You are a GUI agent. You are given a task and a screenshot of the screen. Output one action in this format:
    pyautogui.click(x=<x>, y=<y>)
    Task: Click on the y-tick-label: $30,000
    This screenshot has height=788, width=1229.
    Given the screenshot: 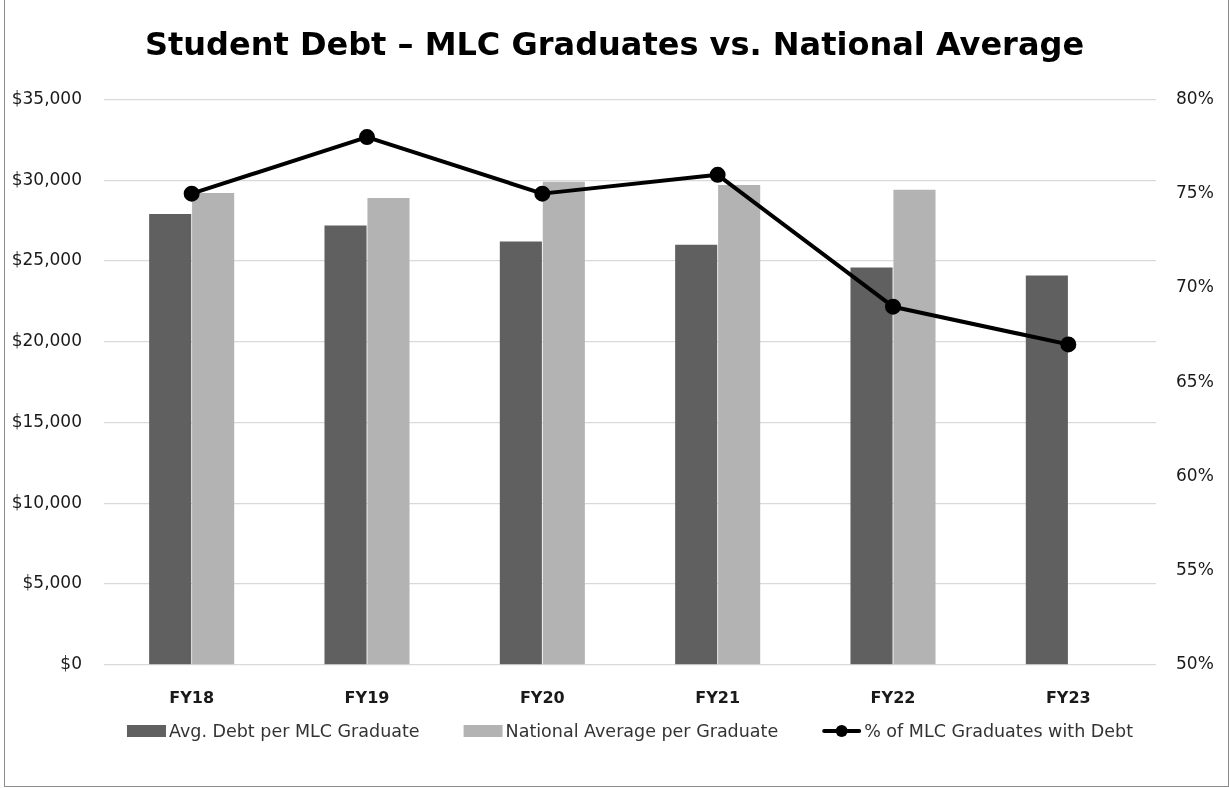 What is the action you would take?
    pyautogui.click(x=46, y=178)
    